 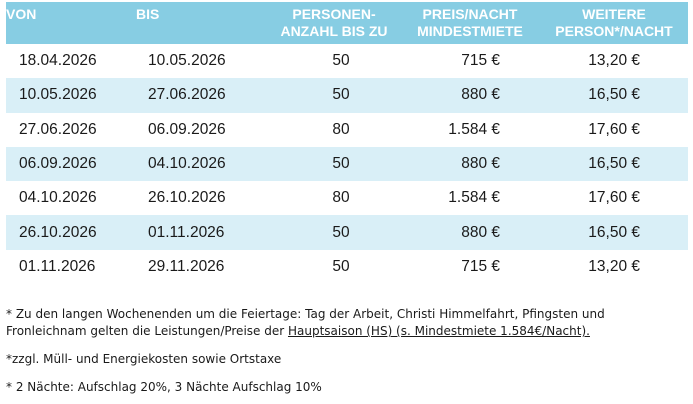 I want to click on header-weitere-line1: WEITERE, so click(x=614, y=14).